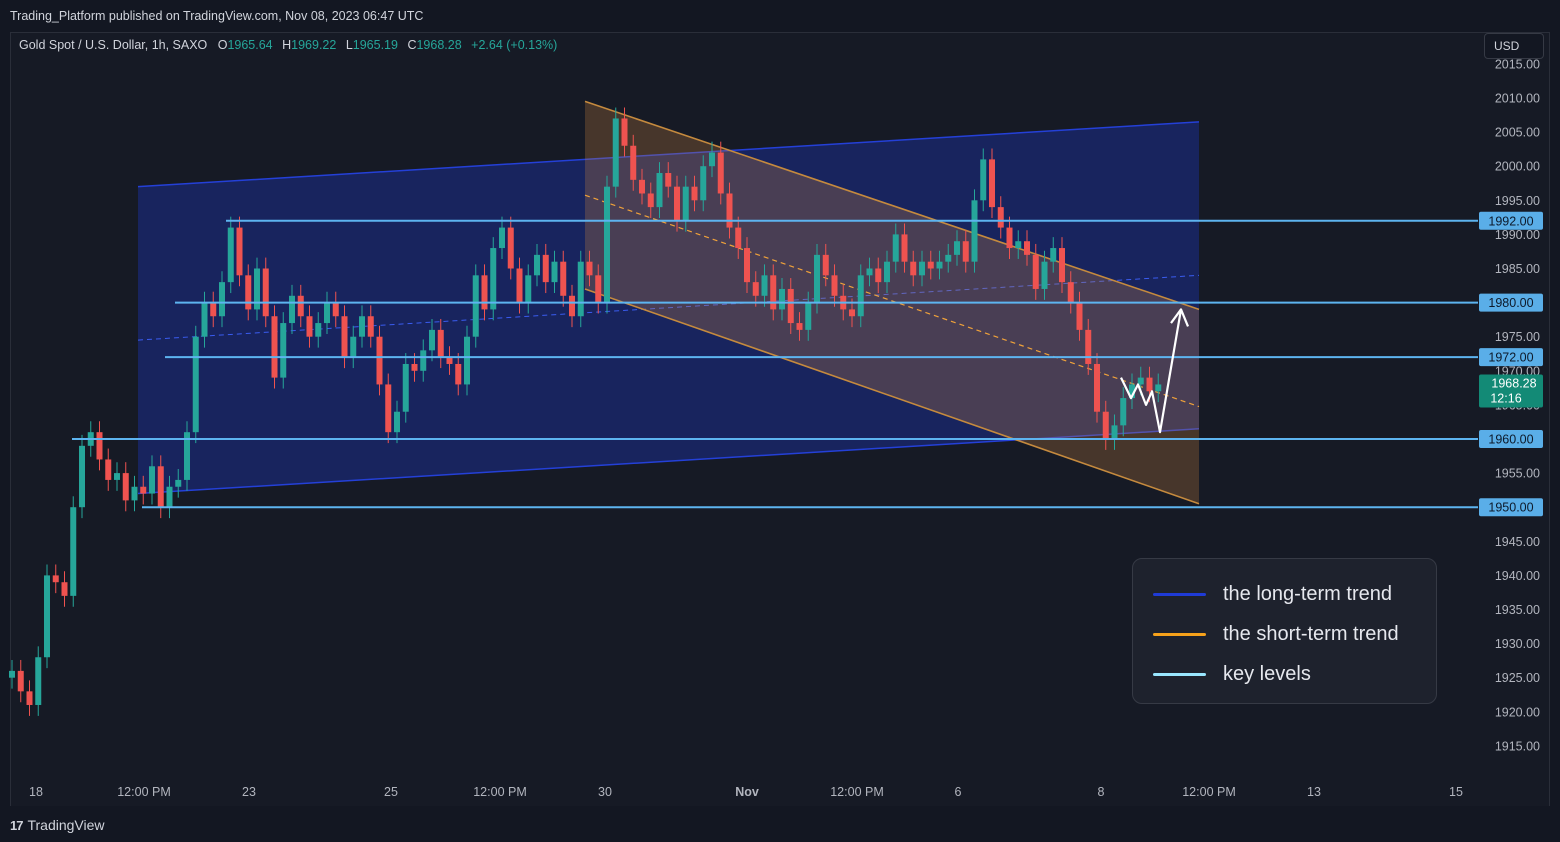 Image resolution: width=1560 pixels, height=842 pixels. I want to click on short-term-swatch, so click(1179, 634).